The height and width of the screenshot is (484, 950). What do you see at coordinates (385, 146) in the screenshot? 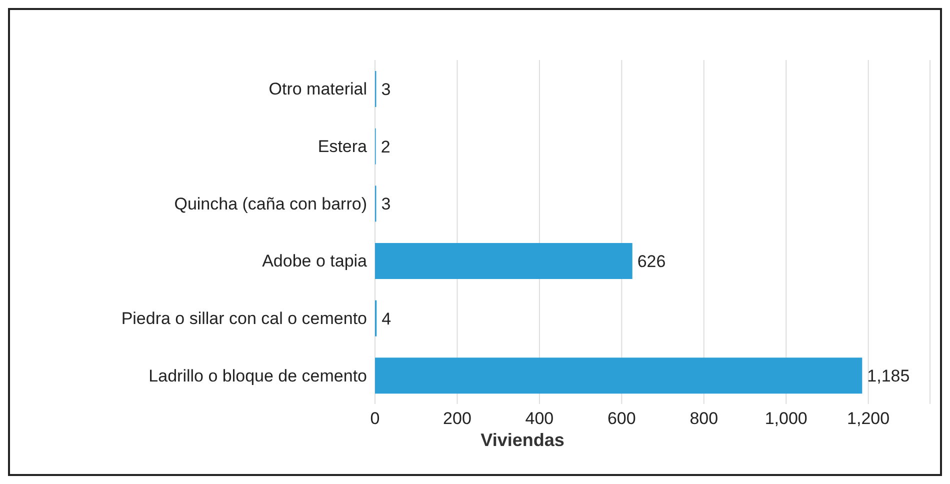
I see `data-label: 2` at bounding box center [385, 146].